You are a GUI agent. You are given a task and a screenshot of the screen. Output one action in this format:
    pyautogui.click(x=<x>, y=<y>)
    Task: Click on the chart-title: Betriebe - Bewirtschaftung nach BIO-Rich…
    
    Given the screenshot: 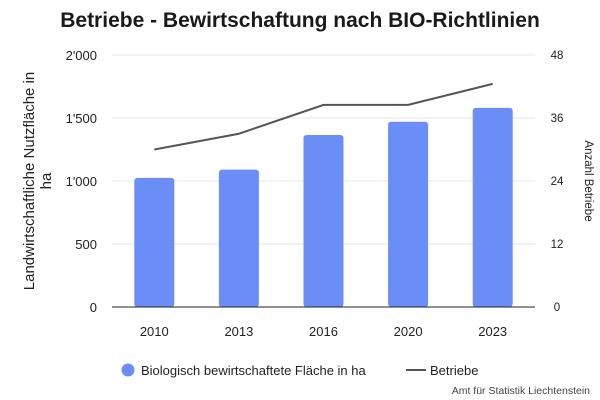 What is the action you would take?
    pyautogui.click(x=300, y=20)
    